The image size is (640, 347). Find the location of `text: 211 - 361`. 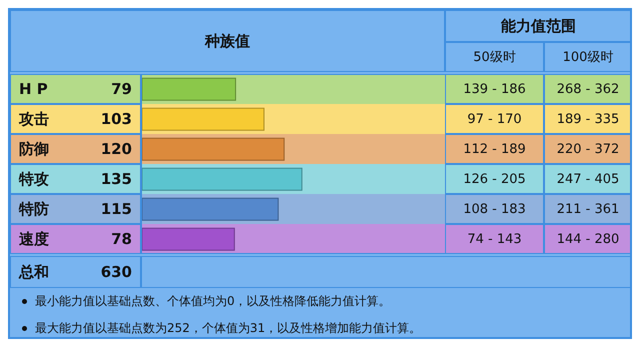

text: 211 - 361 is located at coordinates (588, 209).